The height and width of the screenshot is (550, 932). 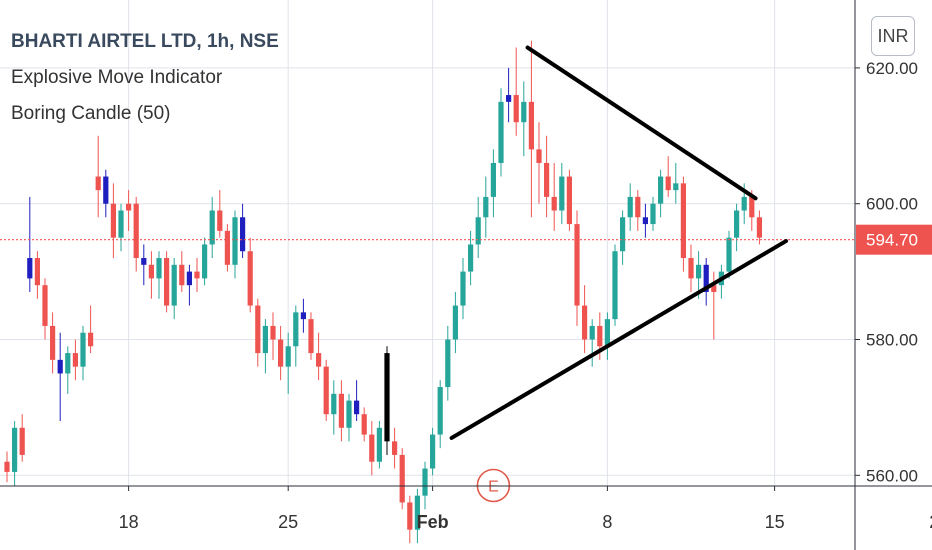 I want to click on currency-button: INR, so click(x=893, y=36).